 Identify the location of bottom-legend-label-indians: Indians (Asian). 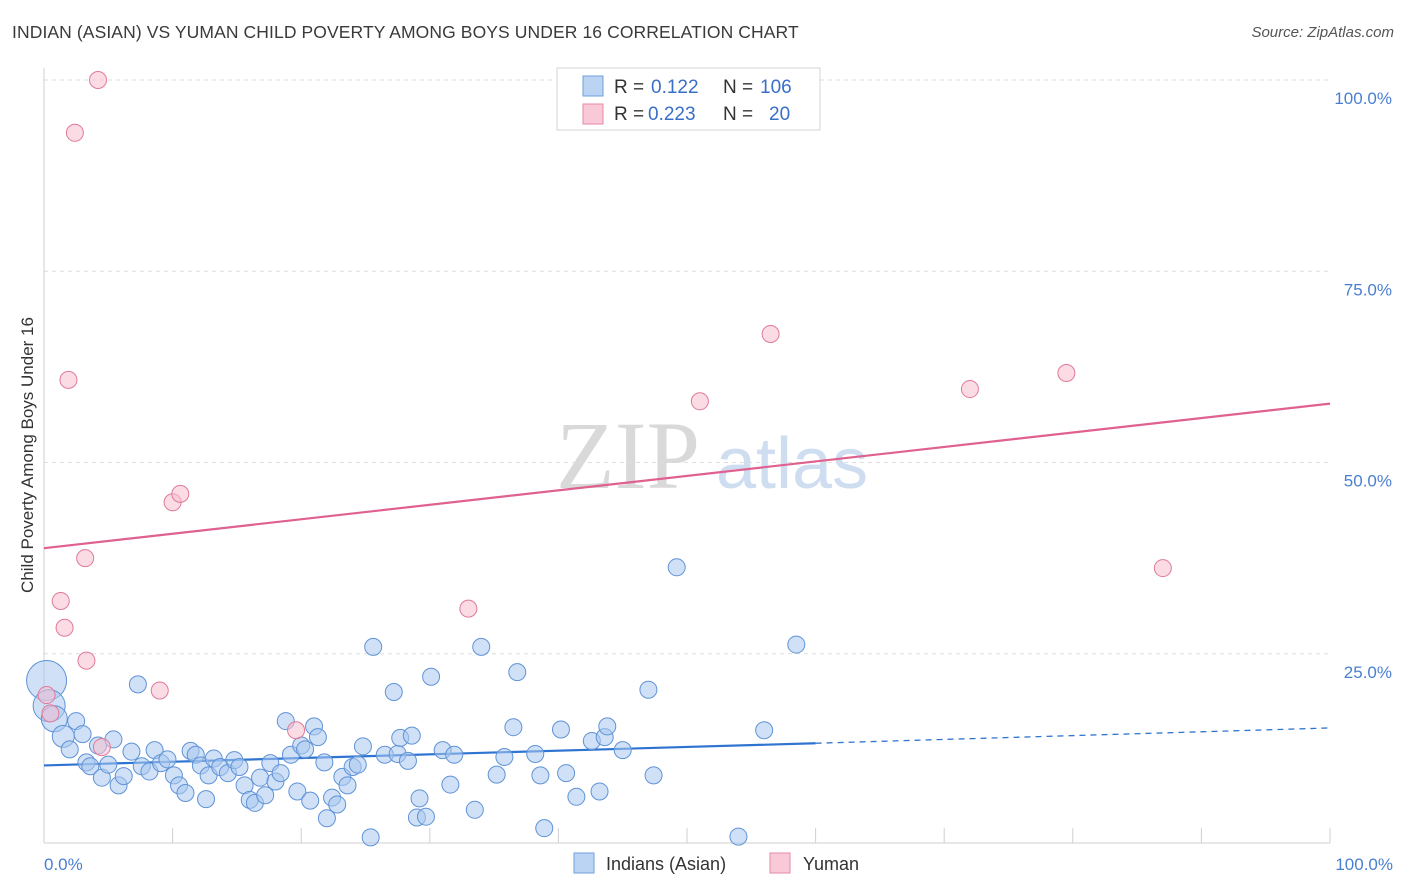
(666, 864).